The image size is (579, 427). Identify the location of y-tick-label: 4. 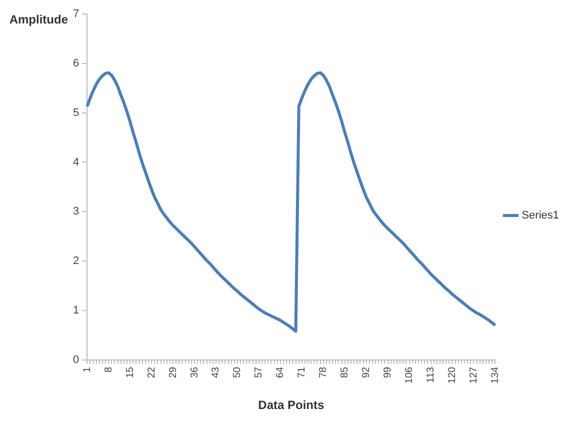
(76, 162).